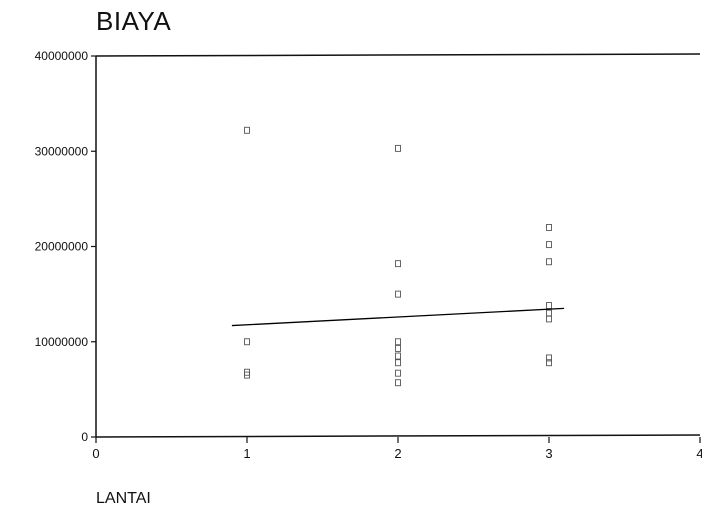 The width and height of the screenshot is (702, 512). Describe the element at coordinates (123, 498) in the screenshot. I see `x-axis-label: LANTAI` at that location.